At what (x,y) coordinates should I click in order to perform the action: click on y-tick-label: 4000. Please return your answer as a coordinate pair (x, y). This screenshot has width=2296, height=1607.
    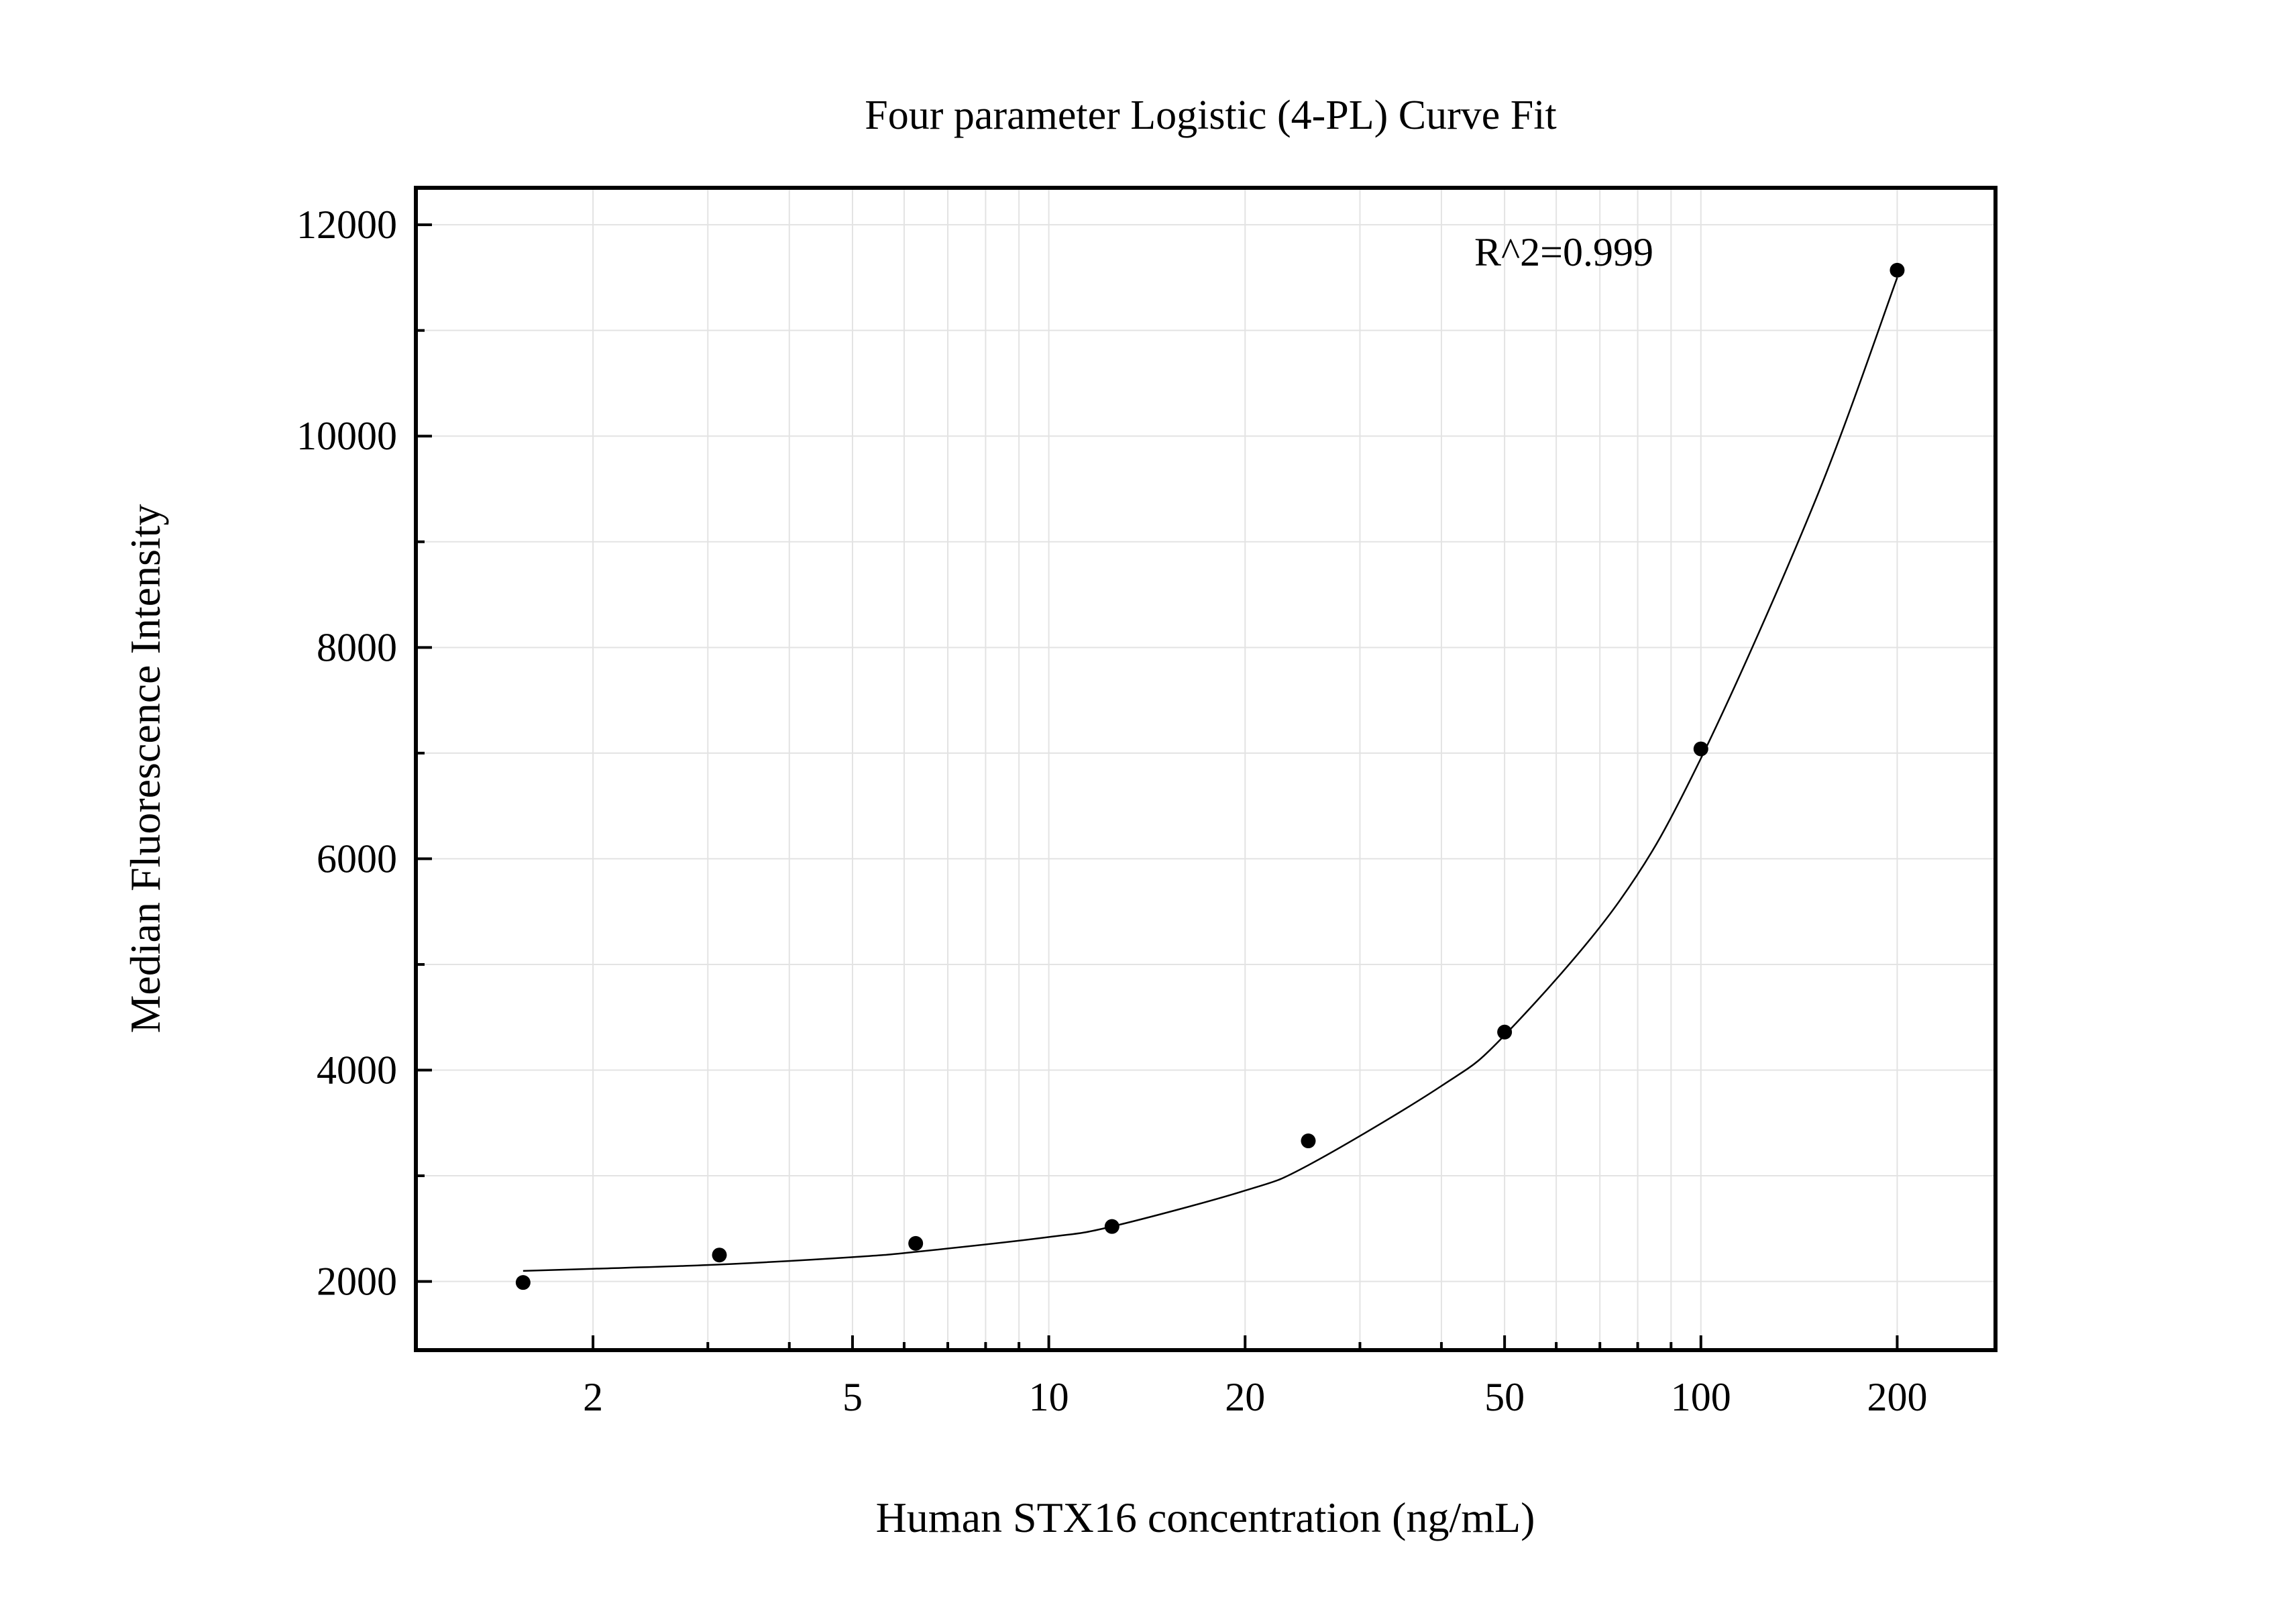
    Looking at the image, I should click on (357, 1070).